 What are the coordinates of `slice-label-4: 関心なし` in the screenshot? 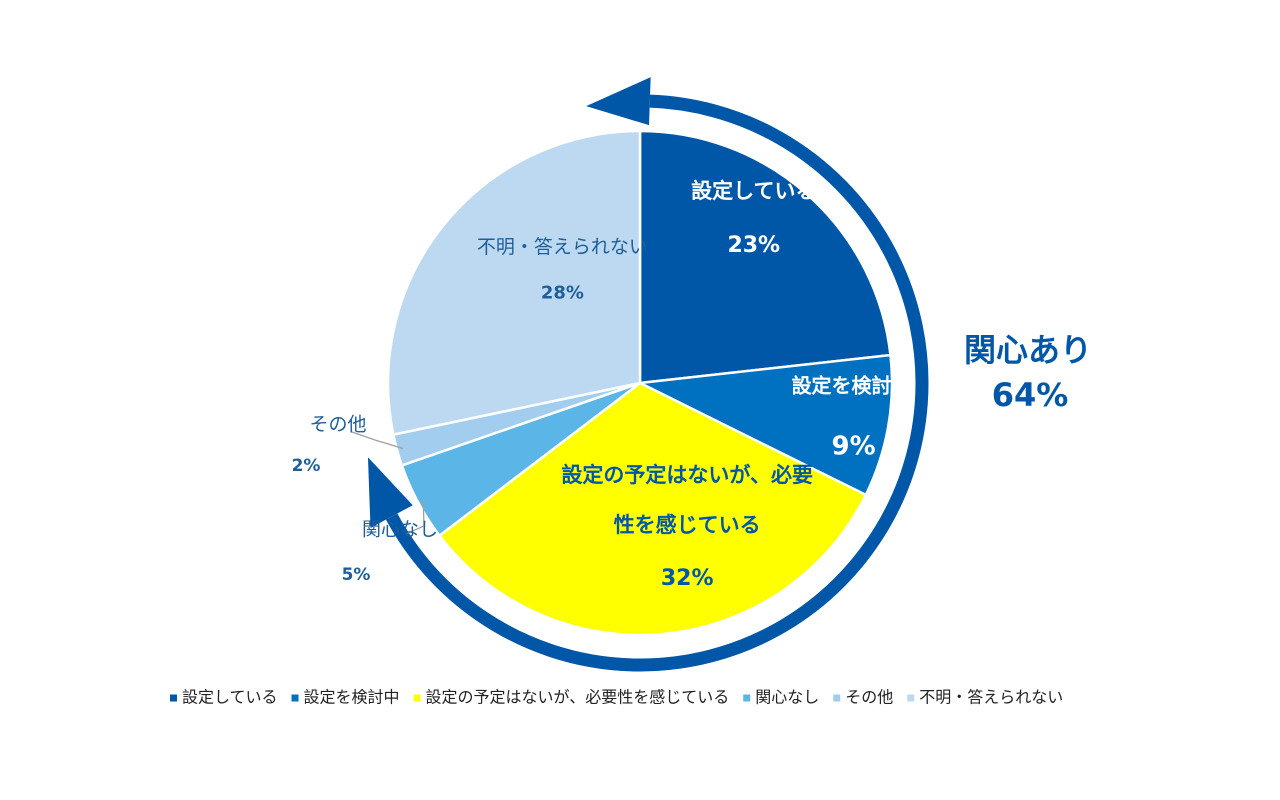 It's located at (400, 530).